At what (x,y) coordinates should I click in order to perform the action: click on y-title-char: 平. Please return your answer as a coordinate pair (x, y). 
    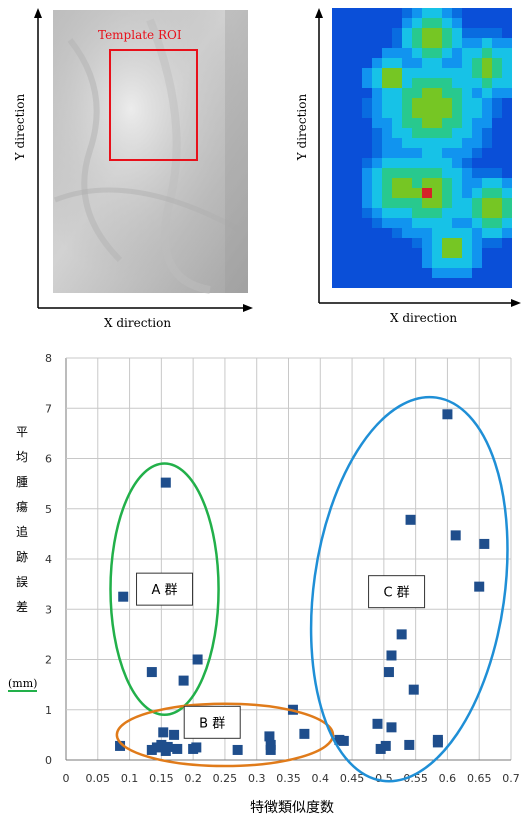
    Looking at the image, I should click on (21, 432).